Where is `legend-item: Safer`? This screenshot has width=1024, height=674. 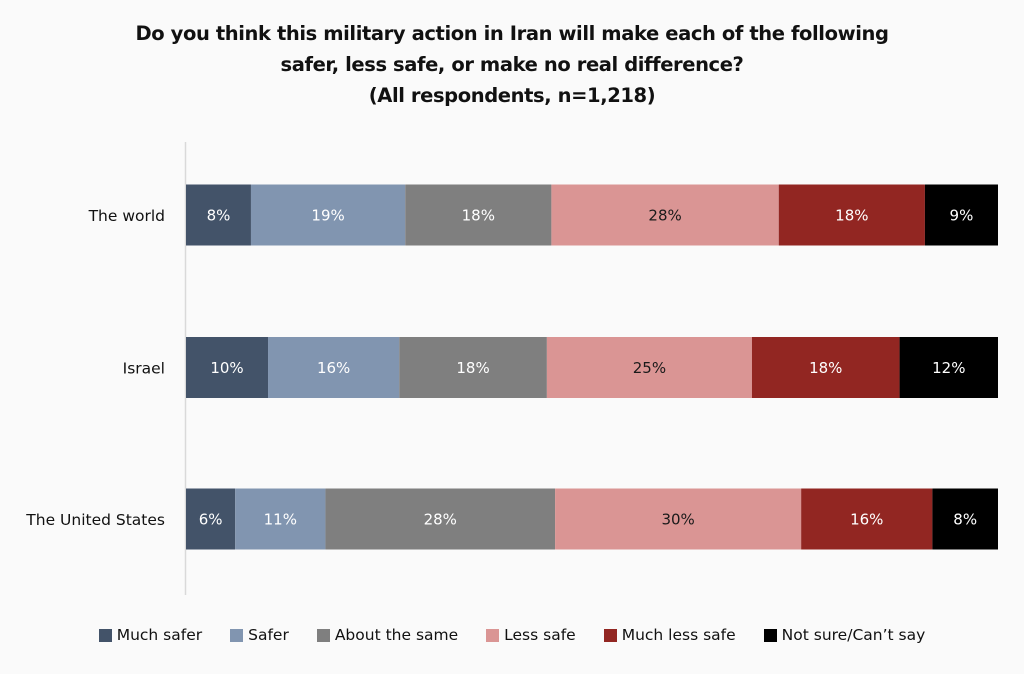 legend-item: Safer is located at coordinates (259, 635).